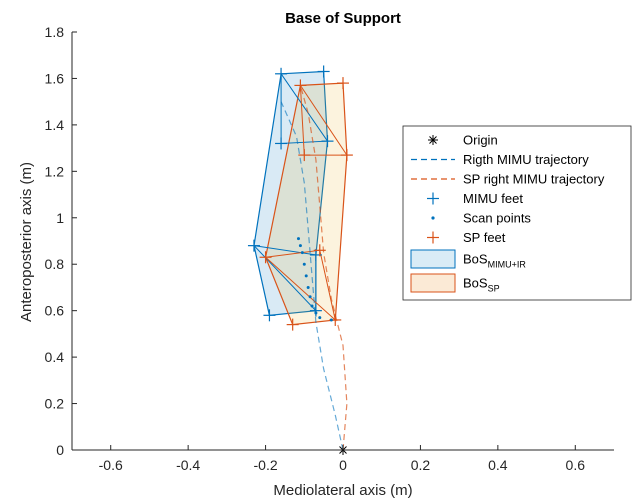 This screenshot has width=638, height=499. I want to click on sp-right-mimu-trajectory, so click(323, 268).